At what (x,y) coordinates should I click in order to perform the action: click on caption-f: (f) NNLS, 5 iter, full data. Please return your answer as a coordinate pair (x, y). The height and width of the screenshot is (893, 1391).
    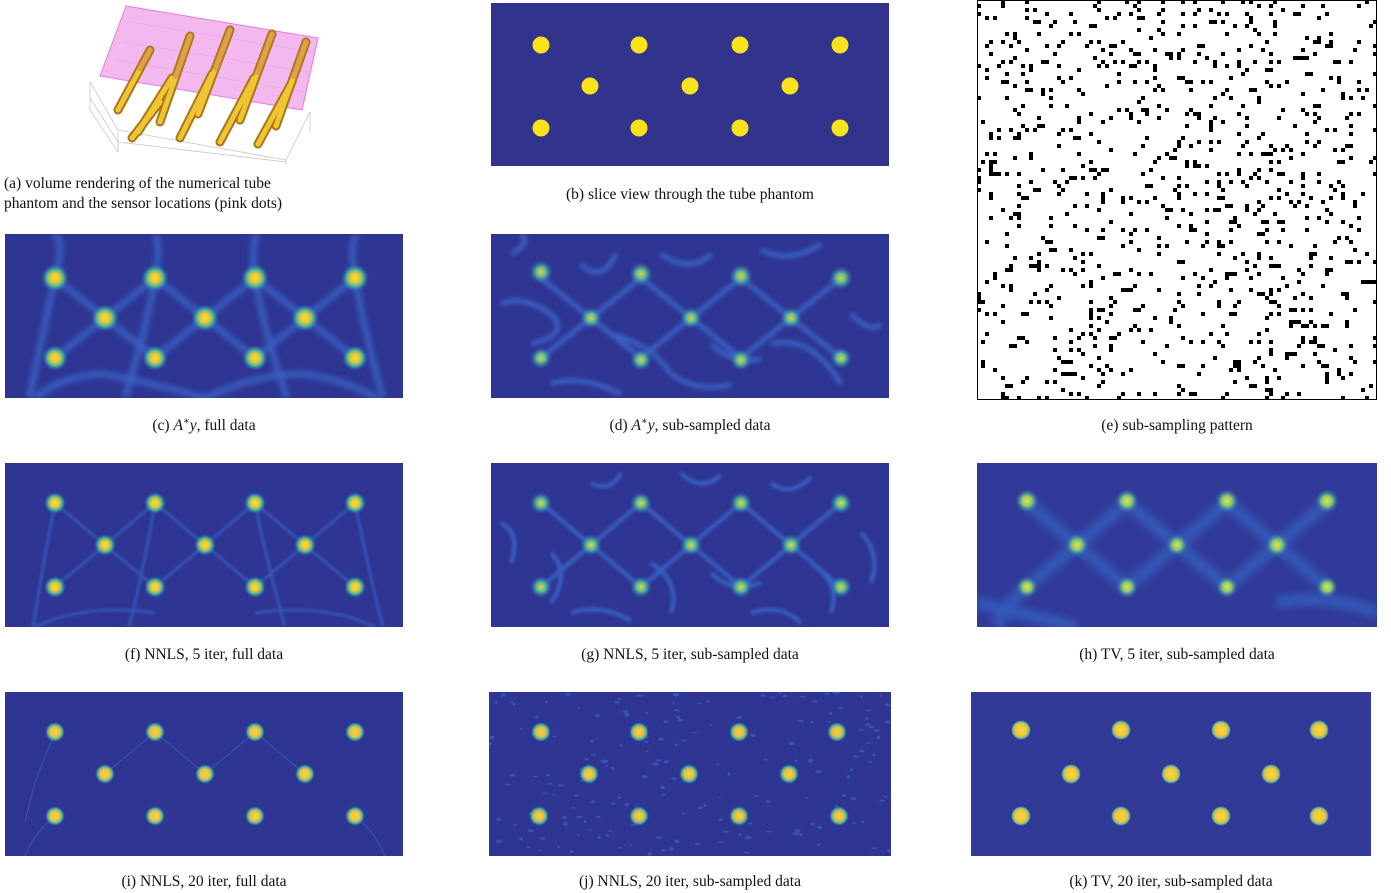
    Looking at the image, I should click on (204, 655).